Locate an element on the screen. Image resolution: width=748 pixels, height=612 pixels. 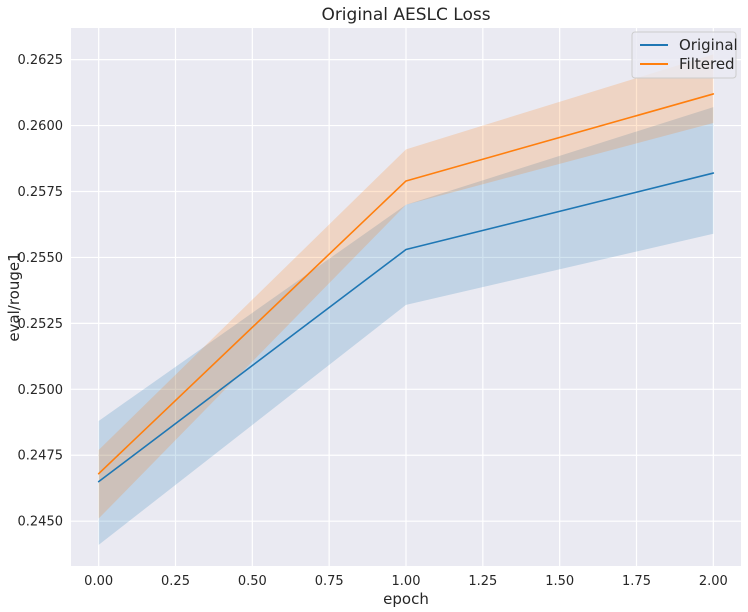
legend-box is located at coordinates (684, 55).